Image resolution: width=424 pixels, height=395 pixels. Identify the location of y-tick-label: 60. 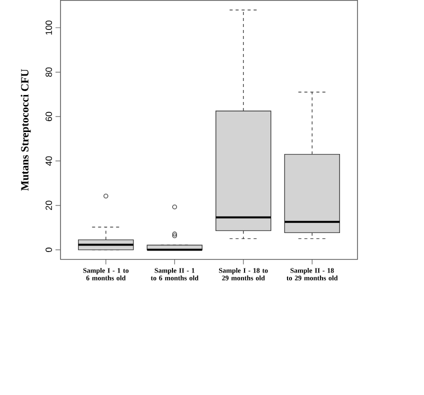
(49, 117).